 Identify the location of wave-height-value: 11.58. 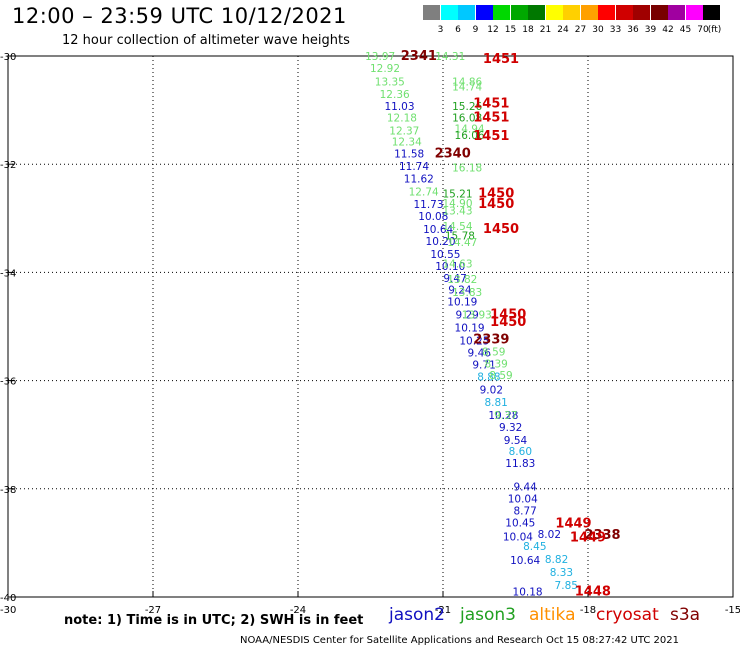
(409, 154).